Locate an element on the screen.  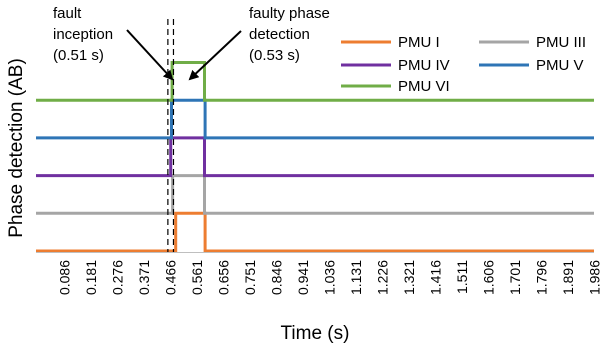
x-tick-label: 1.131 is located at coordinates (356, 277).